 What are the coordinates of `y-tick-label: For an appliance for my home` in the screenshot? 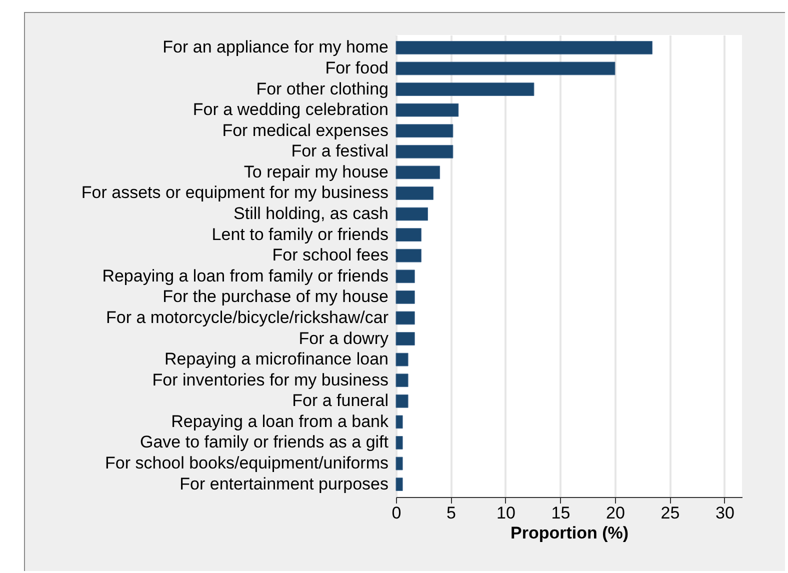 It's located at (275, 47).